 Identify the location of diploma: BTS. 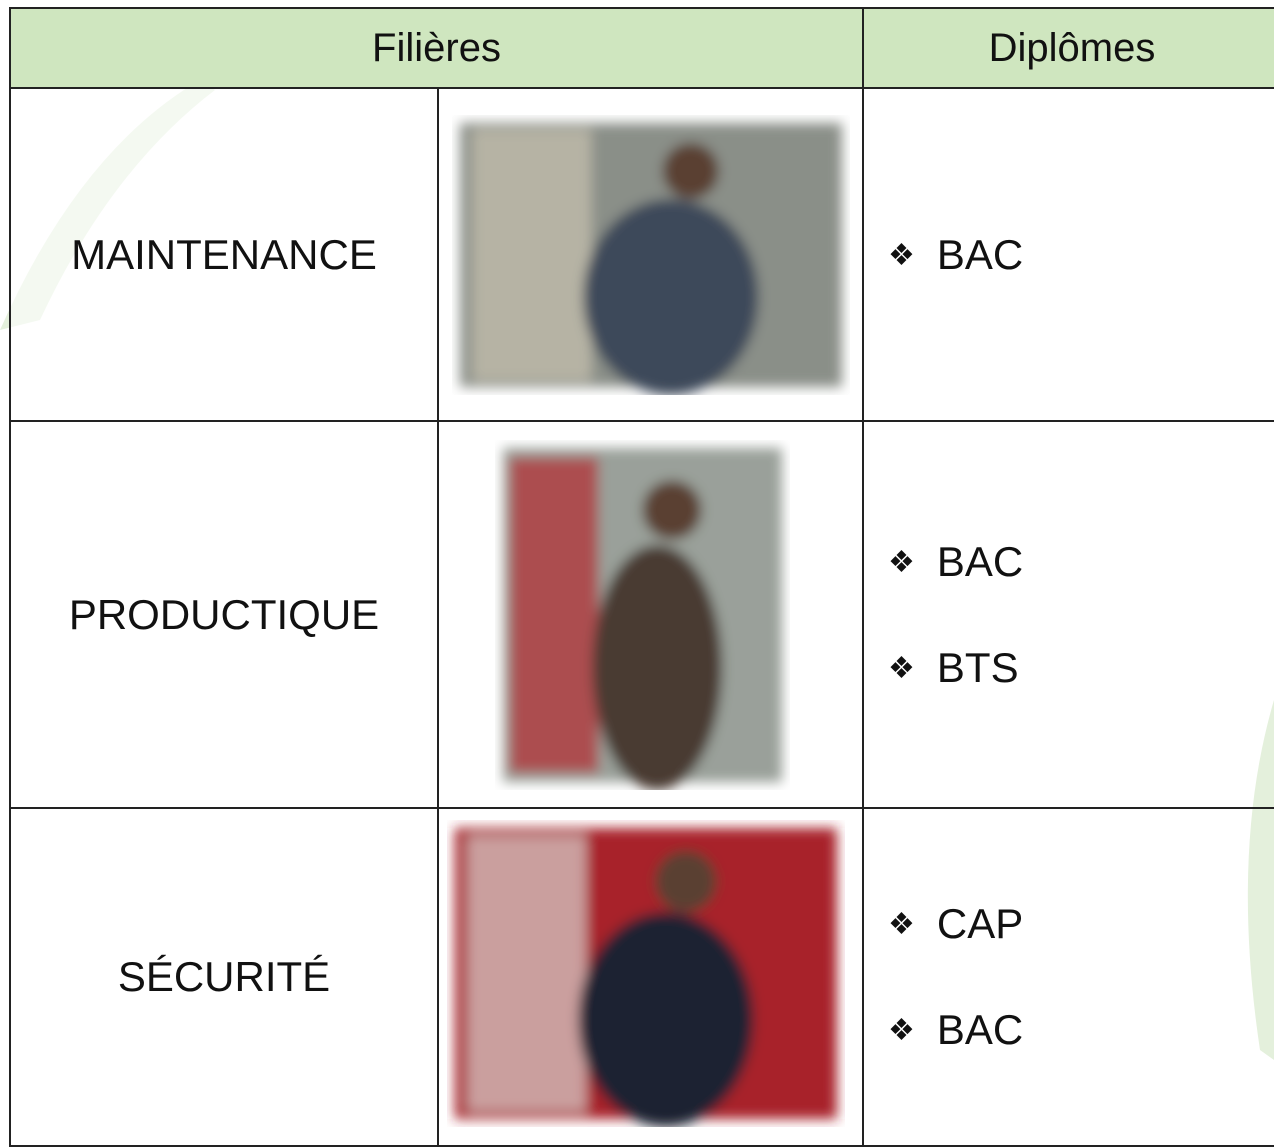
(953, 668).